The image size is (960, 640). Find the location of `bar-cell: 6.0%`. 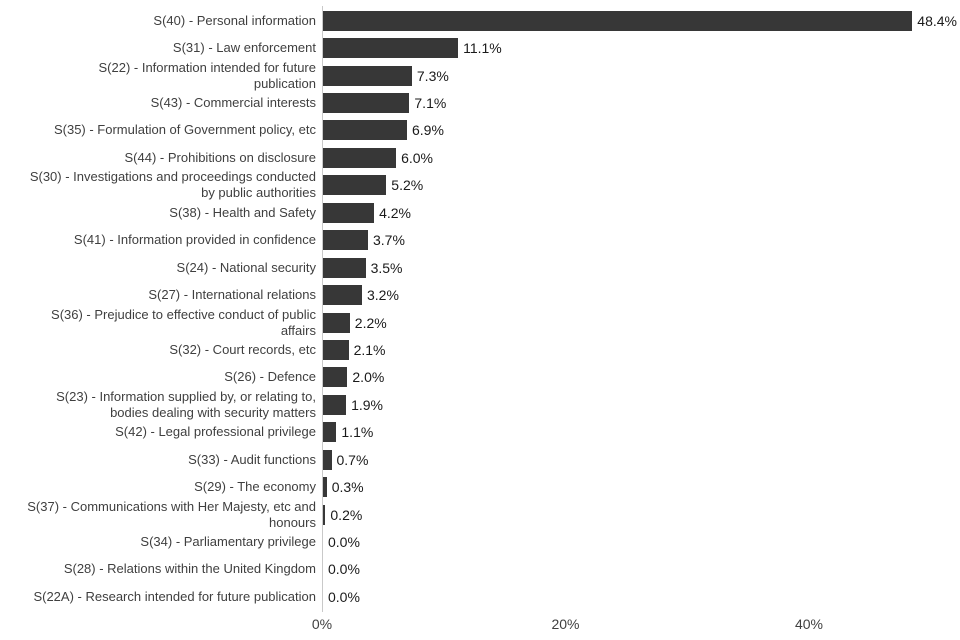

bar-cell: 6.0% is located at coordinates (641, 157).